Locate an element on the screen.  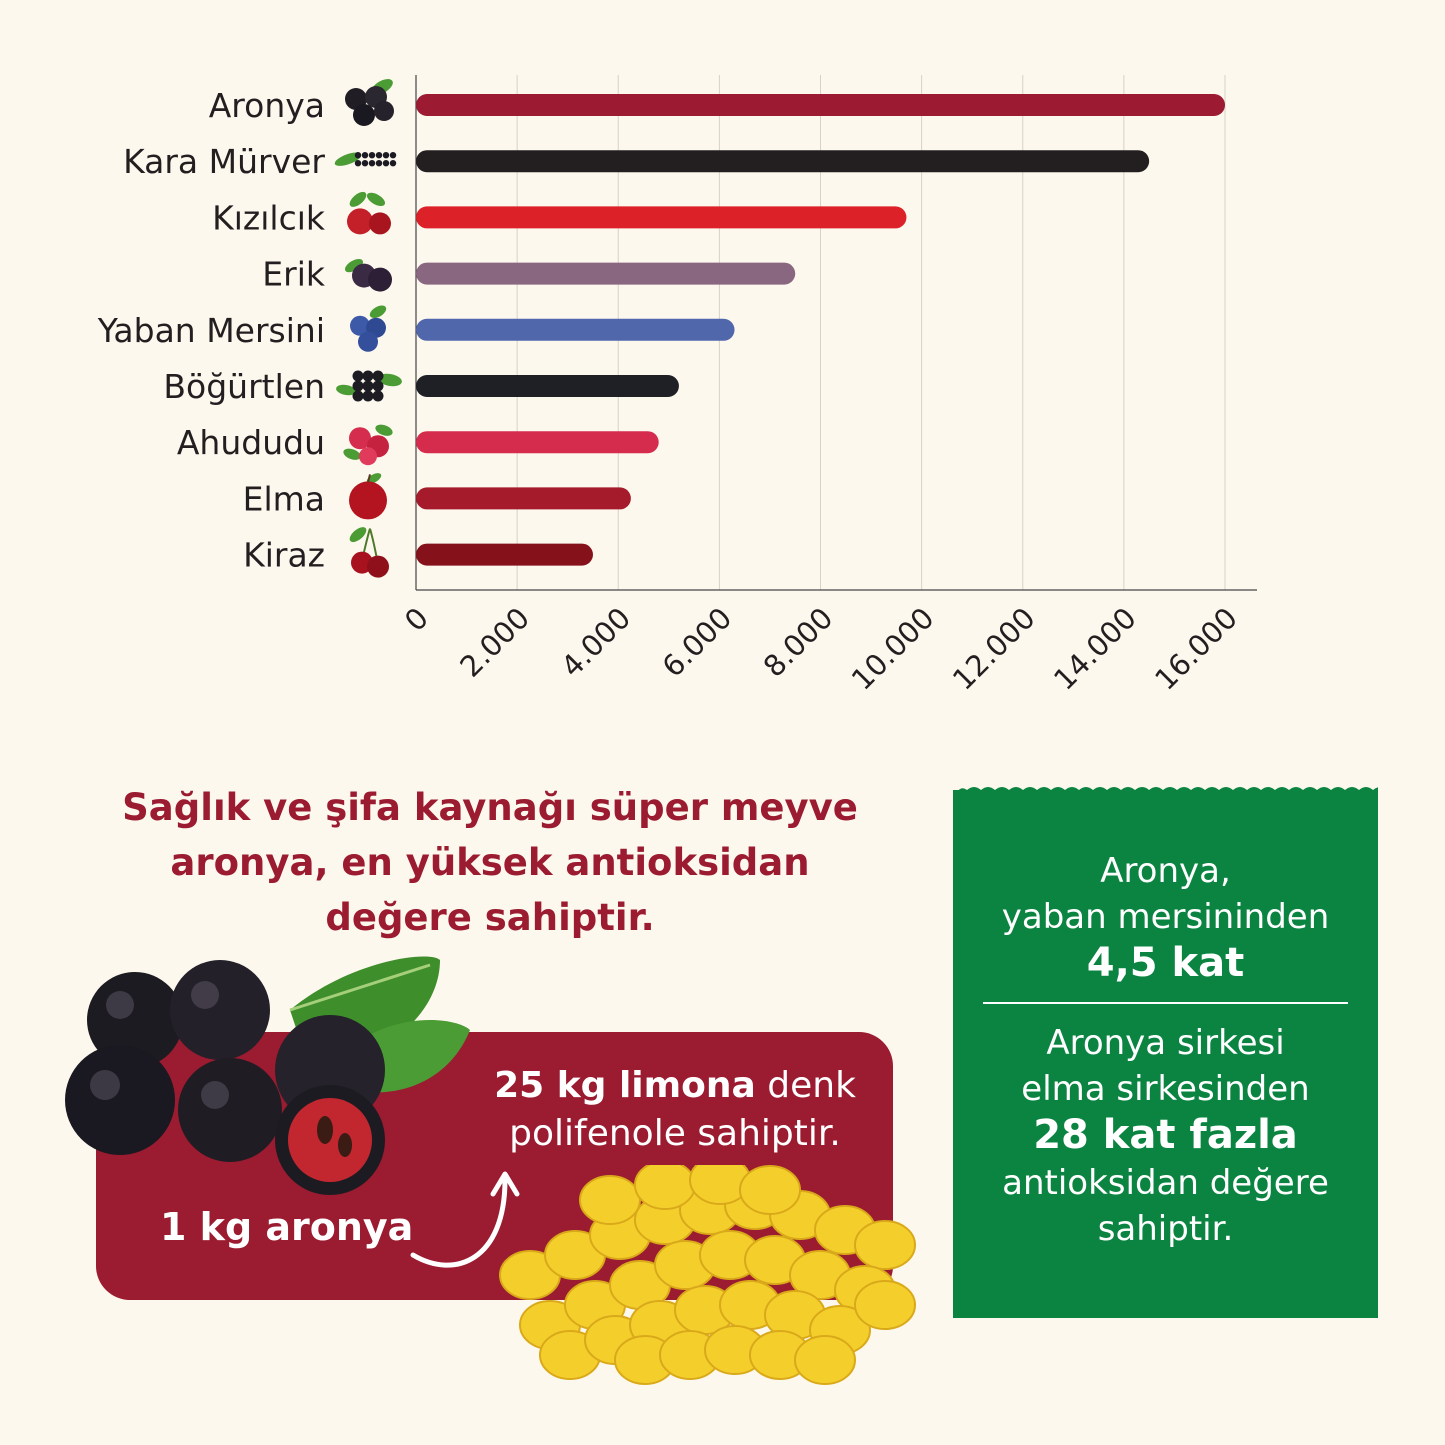
category-label: Erik is located at coordinates (294, 274).